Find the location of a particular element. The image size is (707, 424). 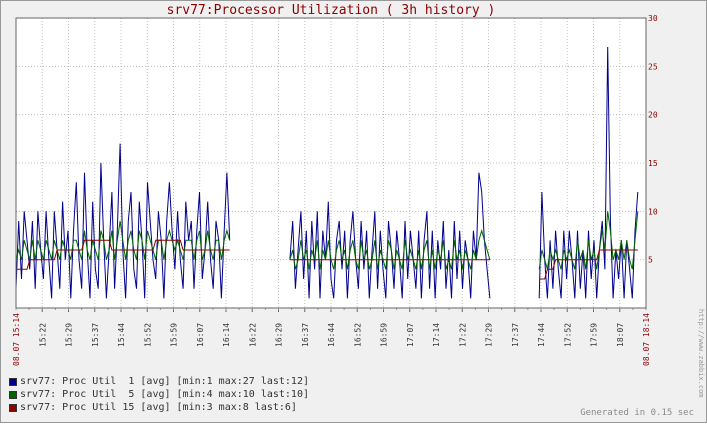

x-tick-label: 17:59 is located at coordinates (594, 335).